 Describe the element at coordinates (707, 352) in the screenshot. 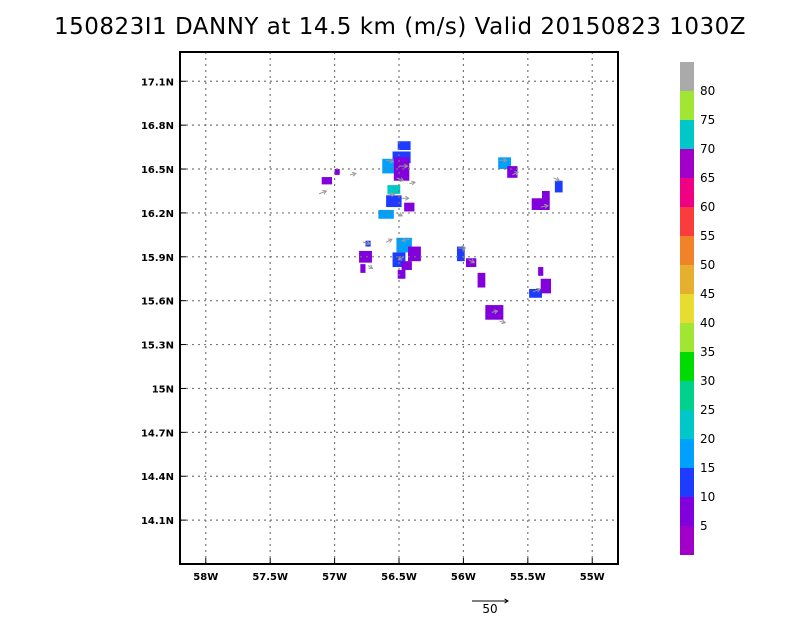

I see `colorbar-label: 35` at that location.